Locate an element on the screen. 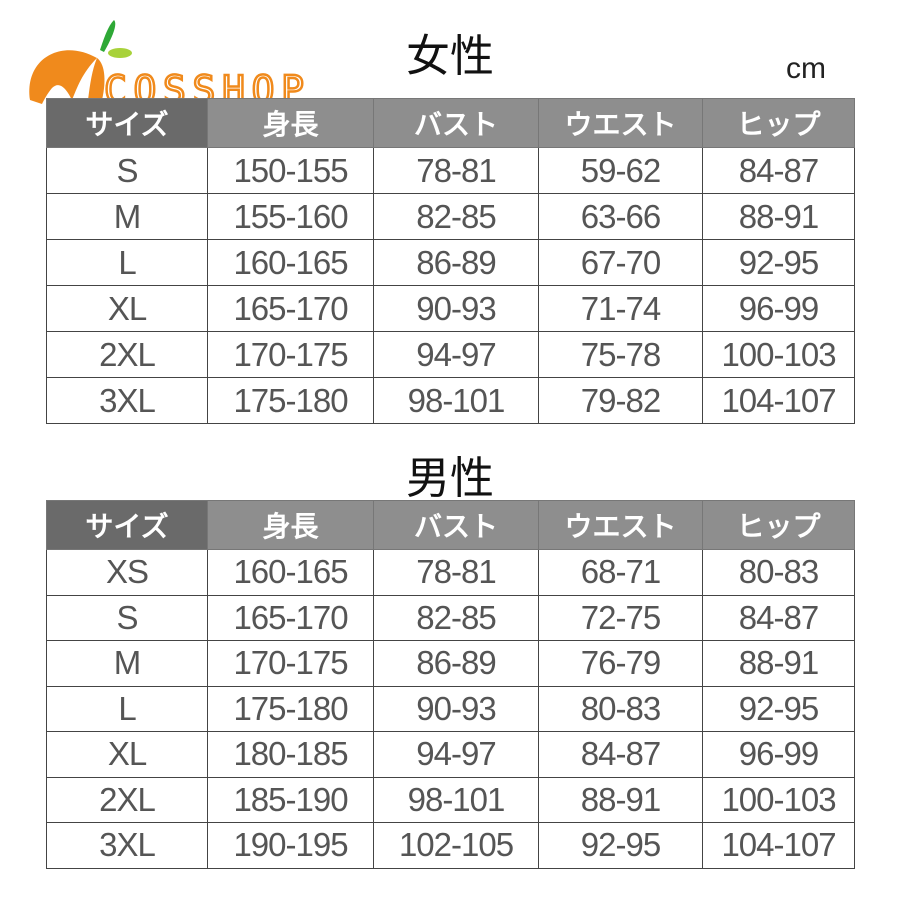  table-row: L 160-165 86-89 67-70 92-95 is located at coordinates (450, 262).